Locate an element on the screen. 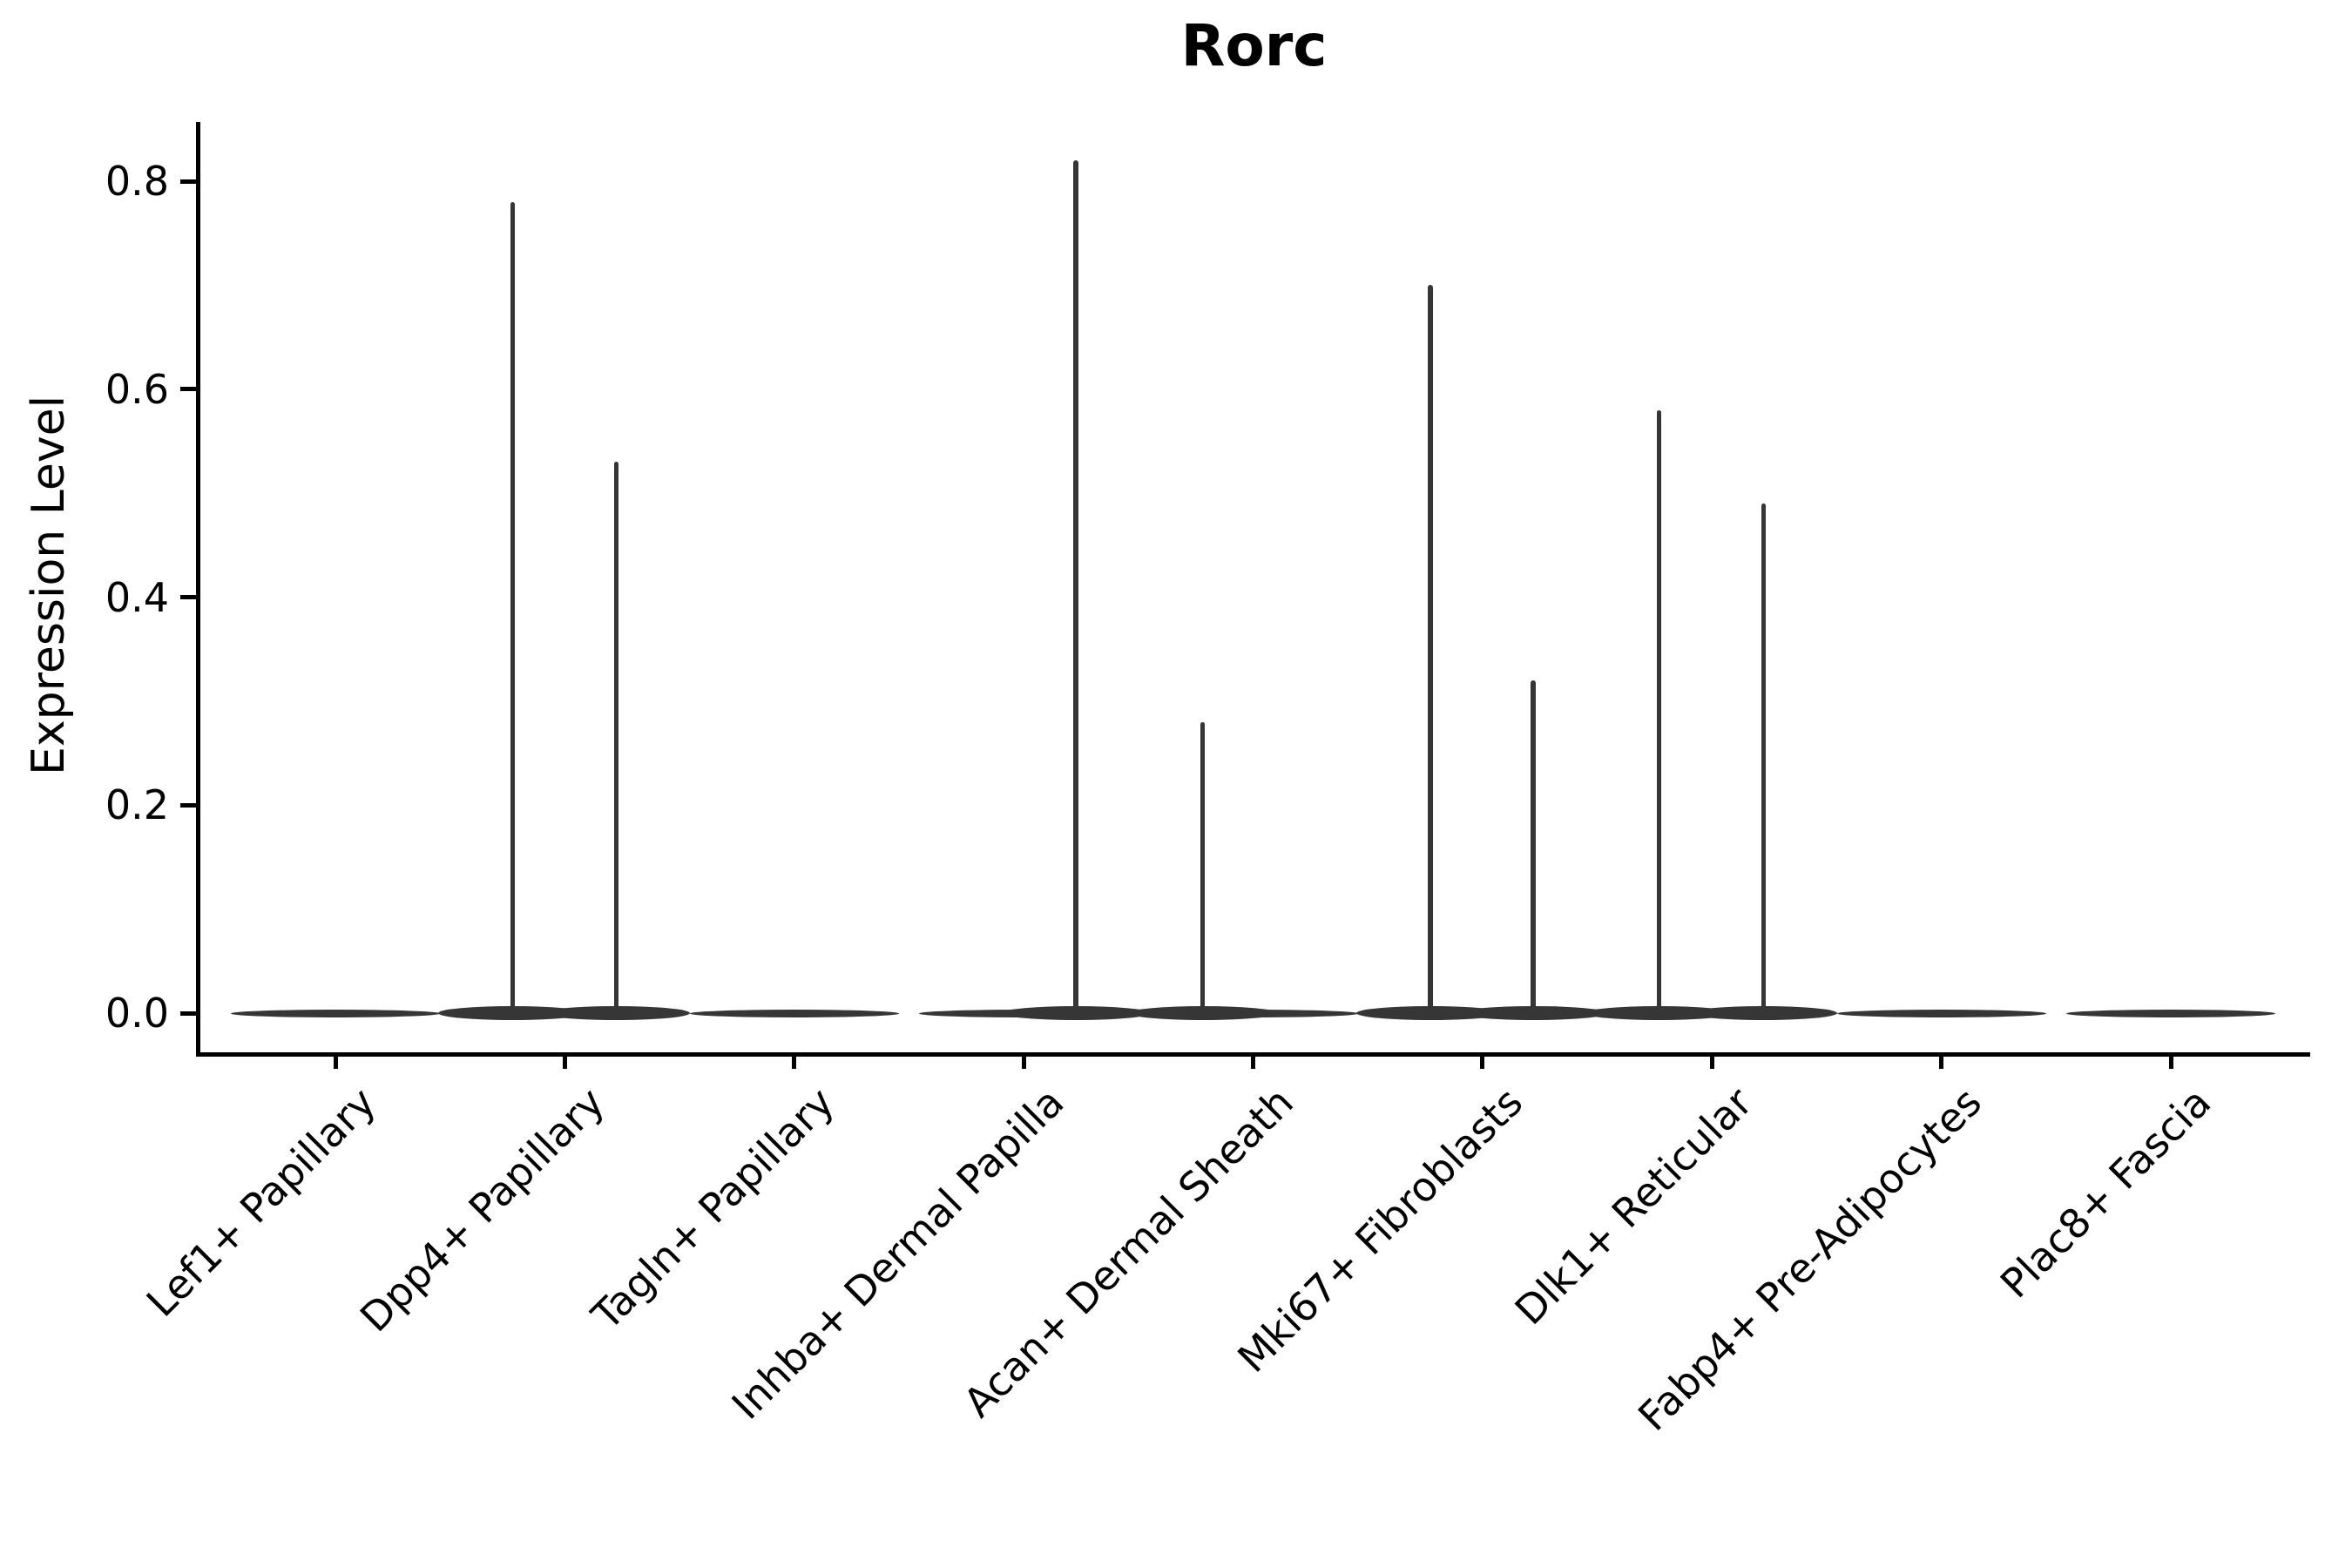 The height and width of the screenshot is (1568, 2352). y-axis-spine is located at coordinates (198, 589).